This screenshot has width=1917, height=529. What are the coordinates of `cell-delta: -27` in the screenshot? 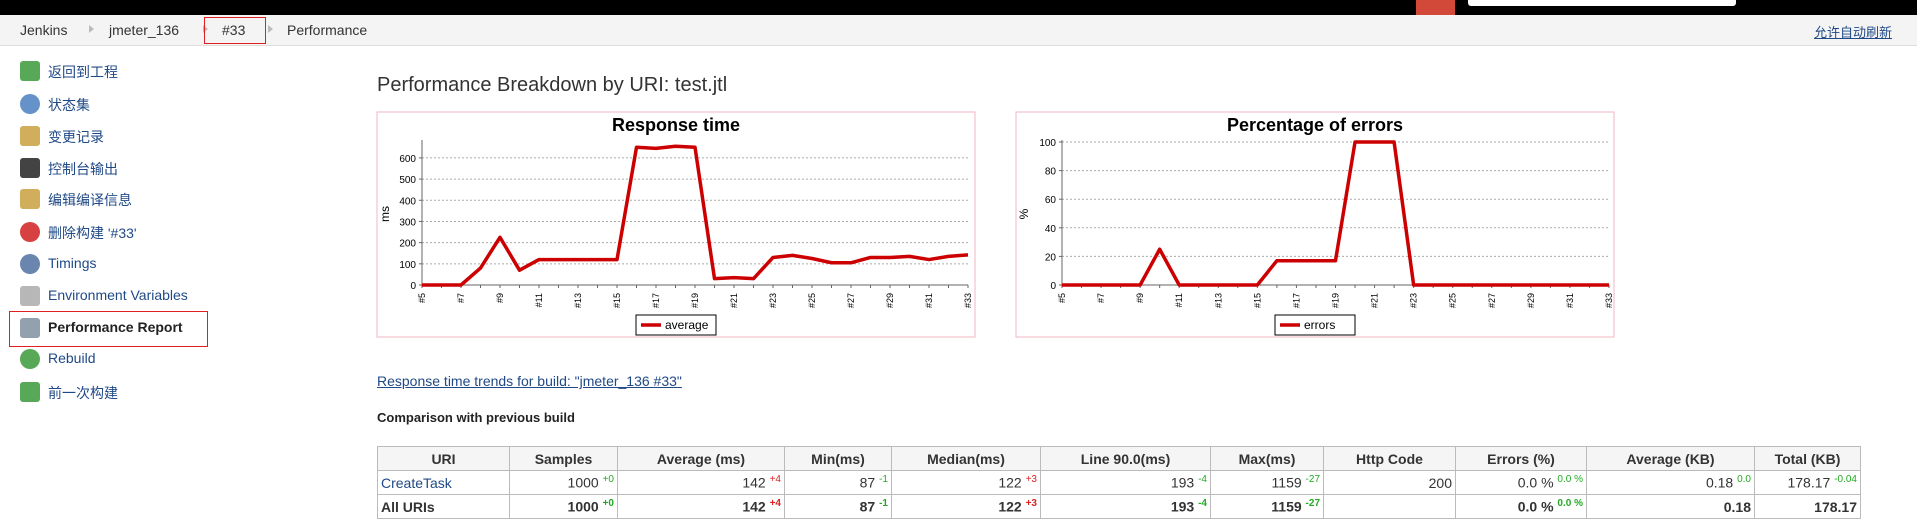 It's located at (1312, 480).